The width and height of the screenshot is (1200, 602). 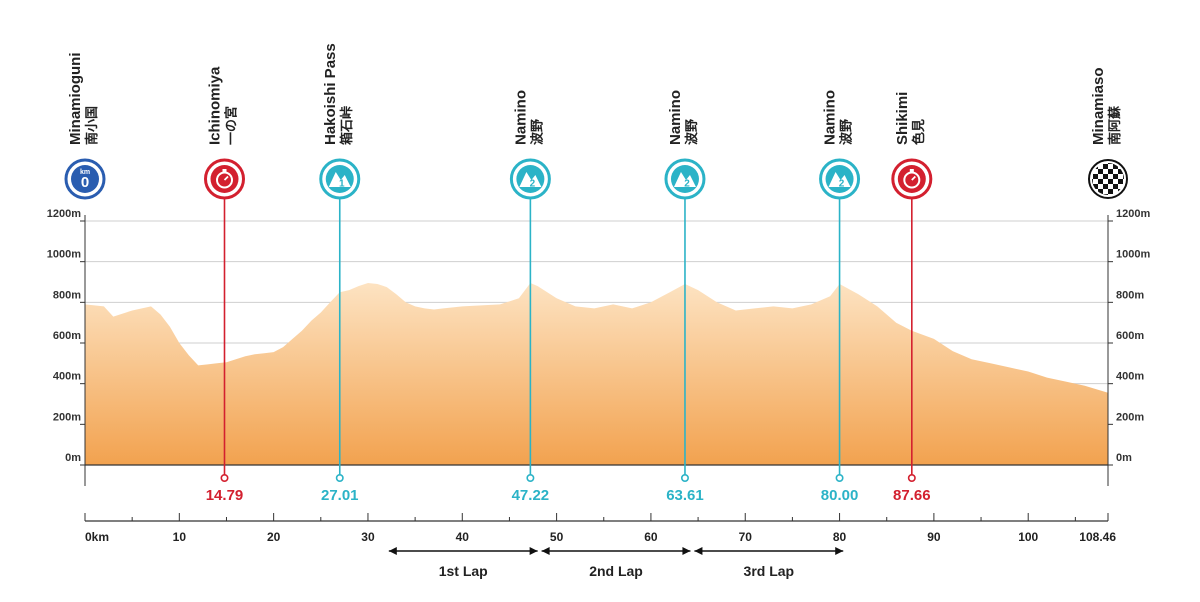 I want to click on lap-marker: 1st Lap, so click(x=463, y=563).